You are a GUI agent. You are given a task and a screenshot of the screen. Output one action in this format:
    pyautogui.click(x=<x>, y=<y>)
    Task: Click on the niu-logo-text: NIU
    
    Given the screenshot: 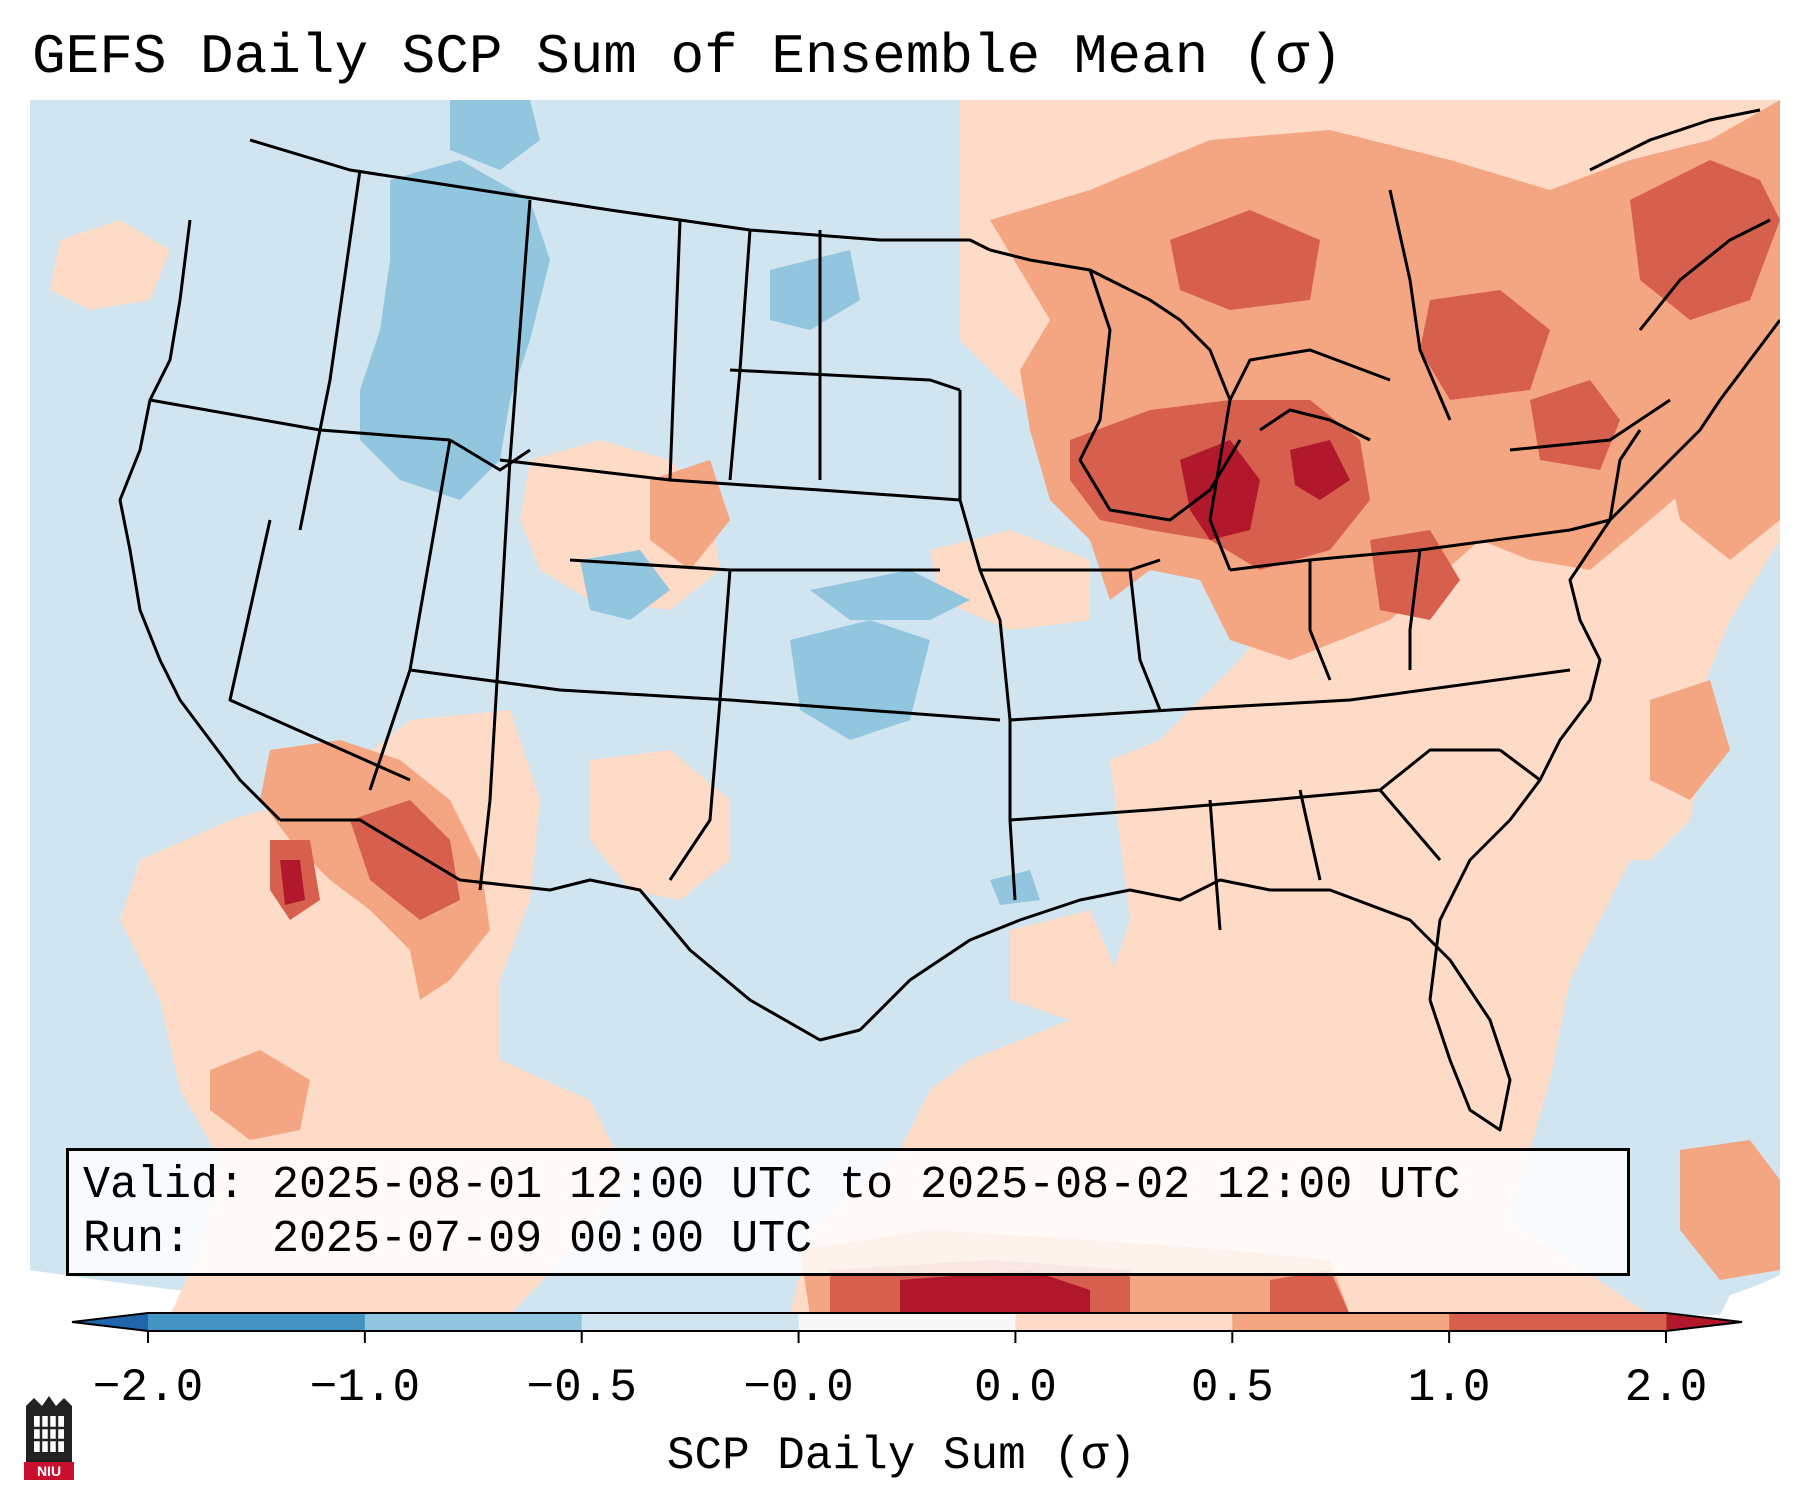 What is the action you would take?
    pyautogui.click(x=49, y=1471)
    